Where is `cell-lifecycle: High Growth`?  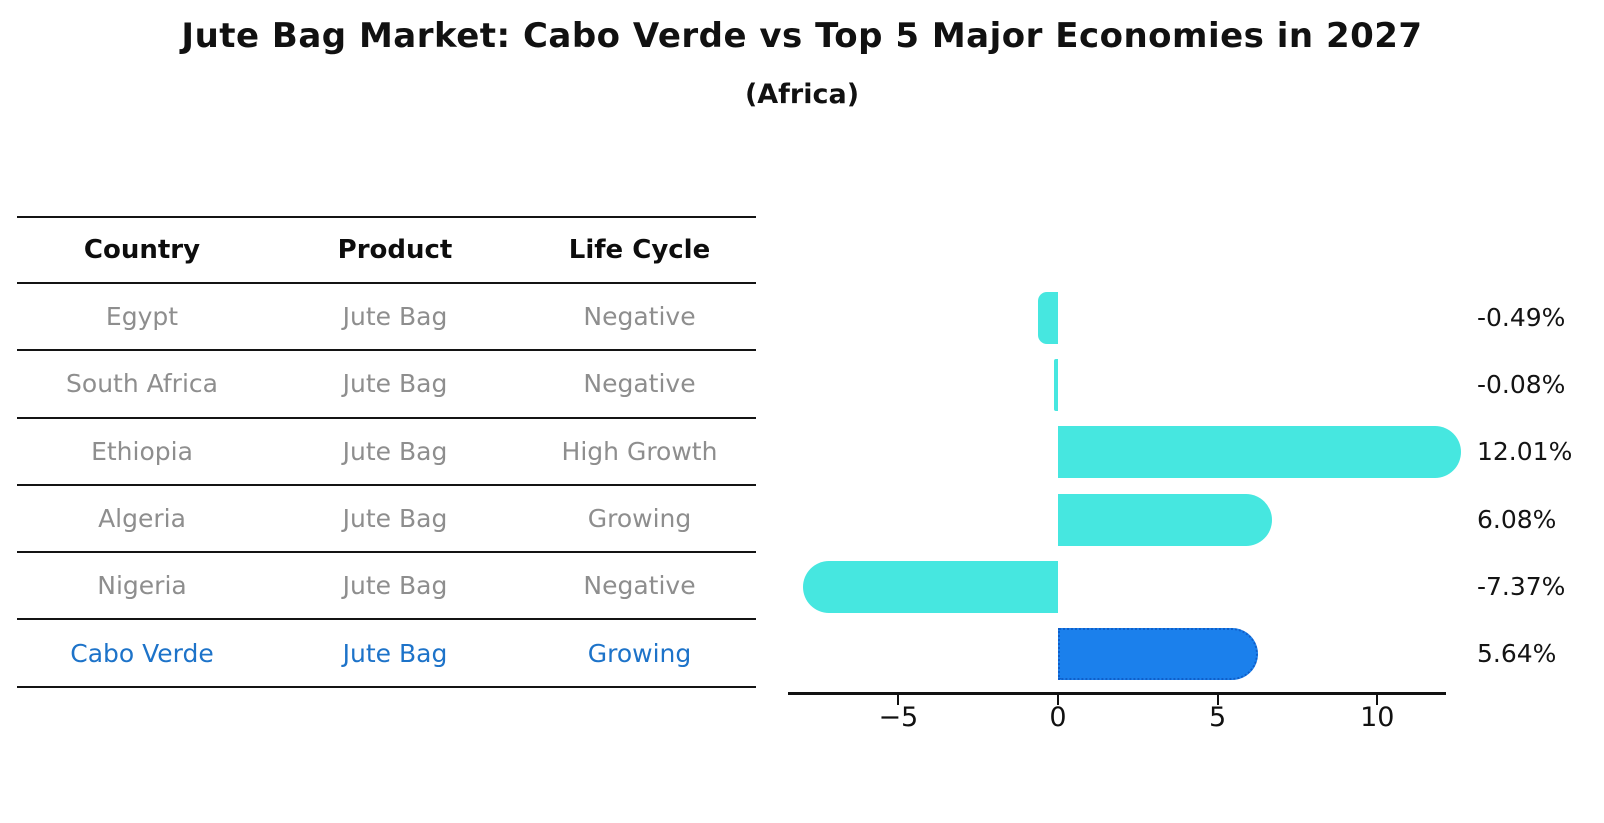
cell-lifecycle: High Growth is located at coordinates (639, 451).